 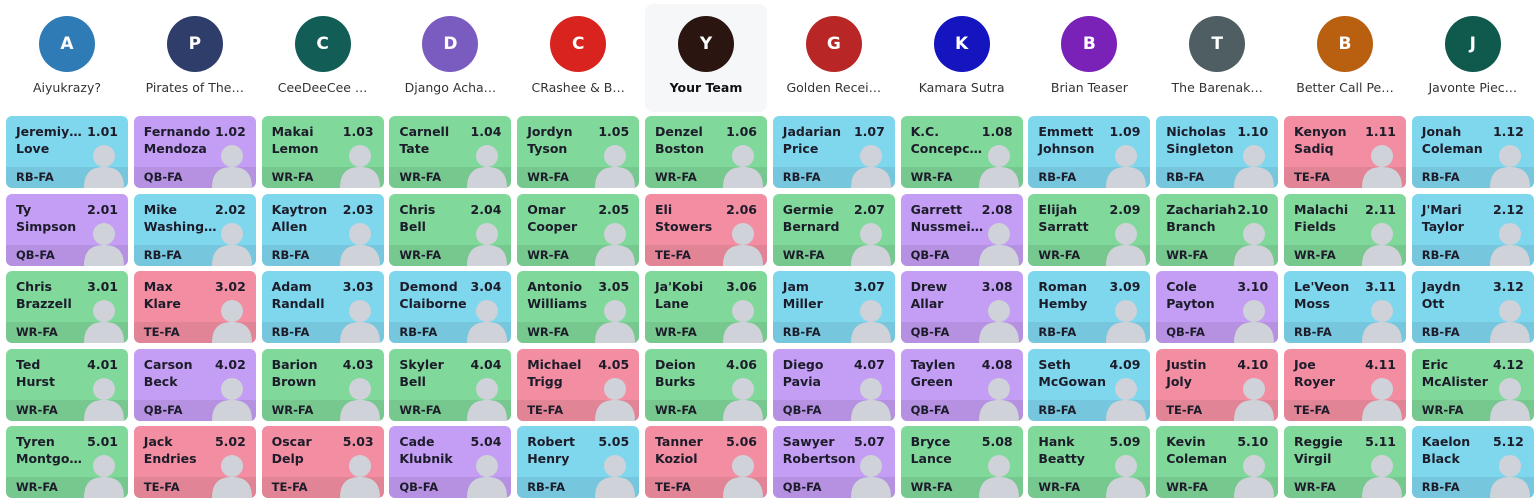 What do you see at coordinates (833, 229) in the screenshot?
I see `pick-card: Germie Bernard 2.07 WR-FA` at bounding box center [833, 229].